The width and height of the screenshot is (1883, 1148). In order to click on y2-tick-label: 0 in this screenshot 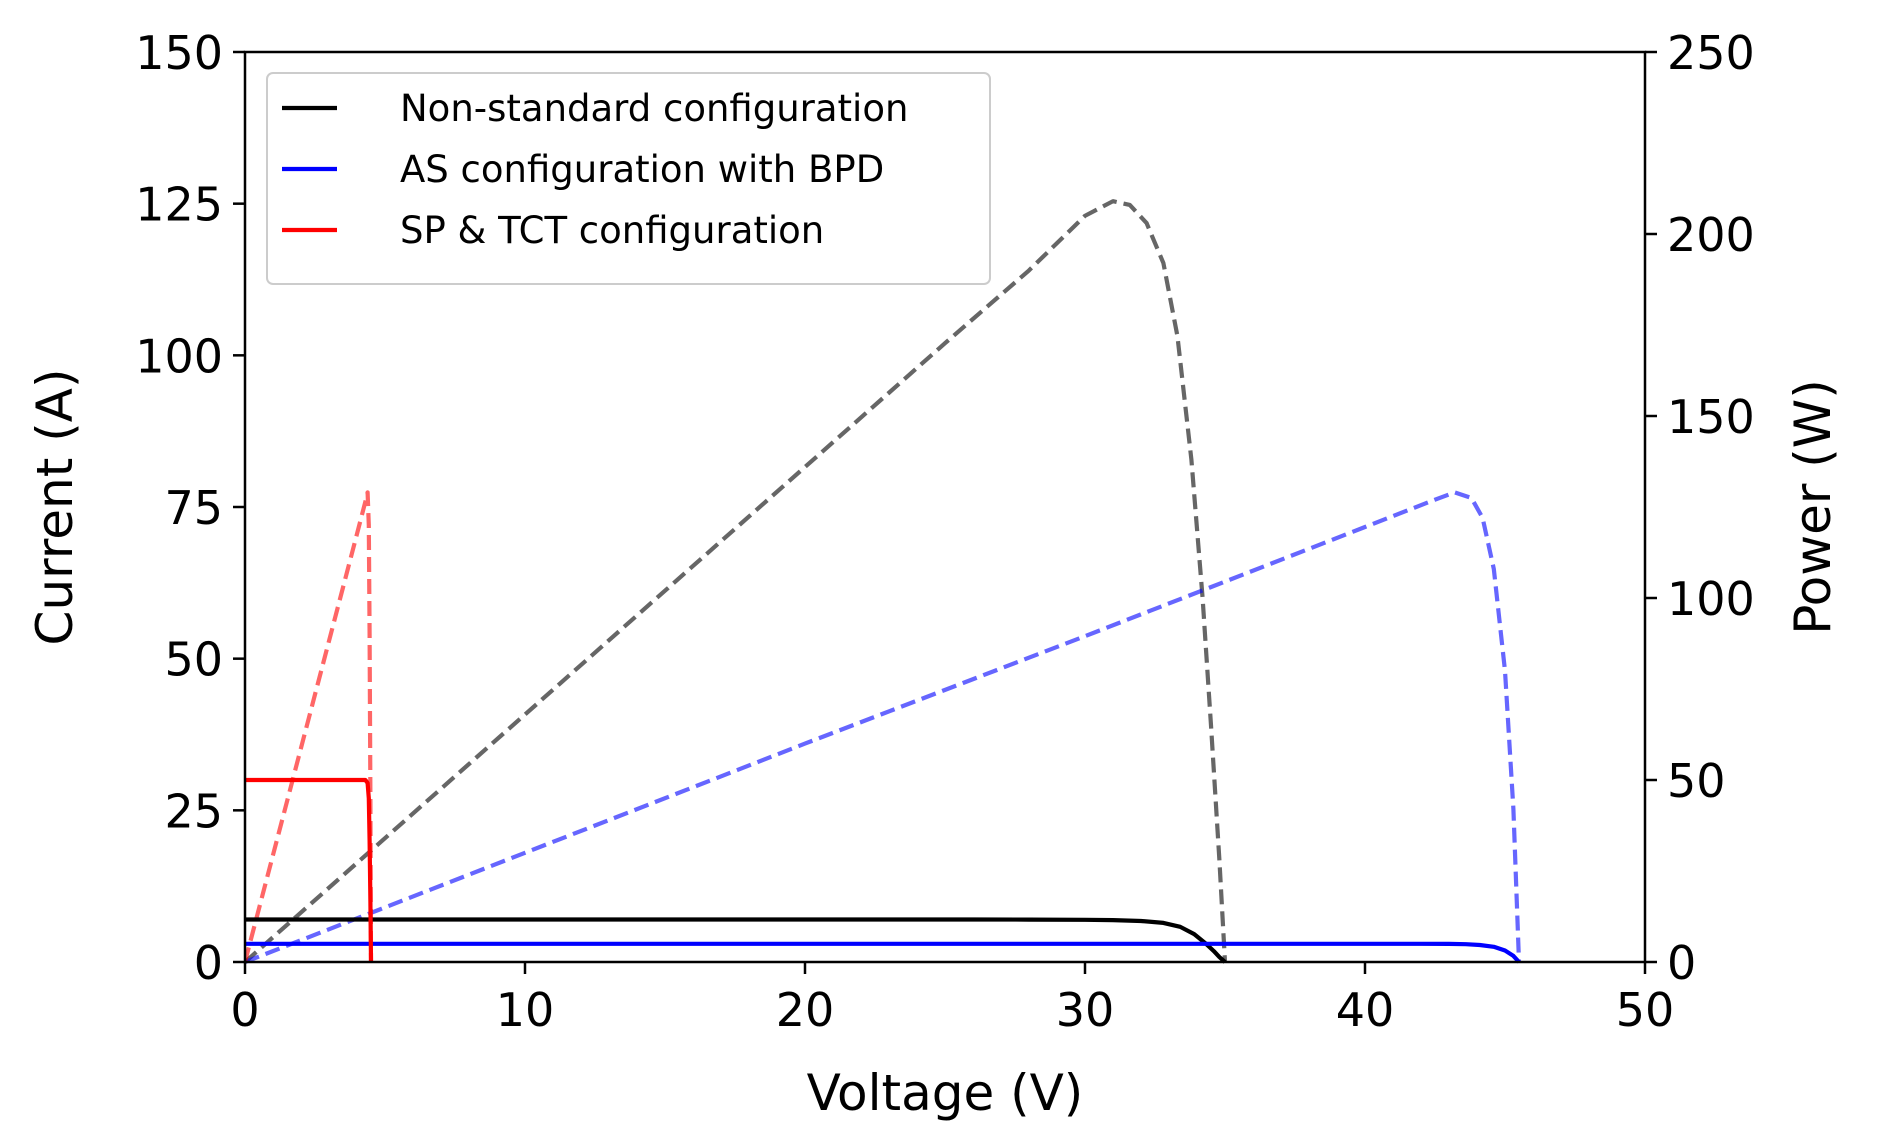, I will do `click(1681, 963)`.